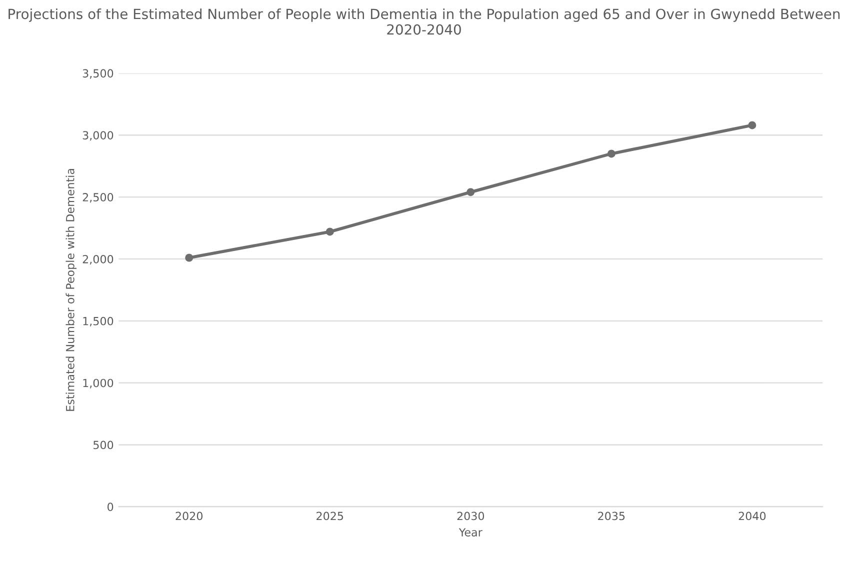  I want to click on x-tick-label: 2040, so click(752, 516).